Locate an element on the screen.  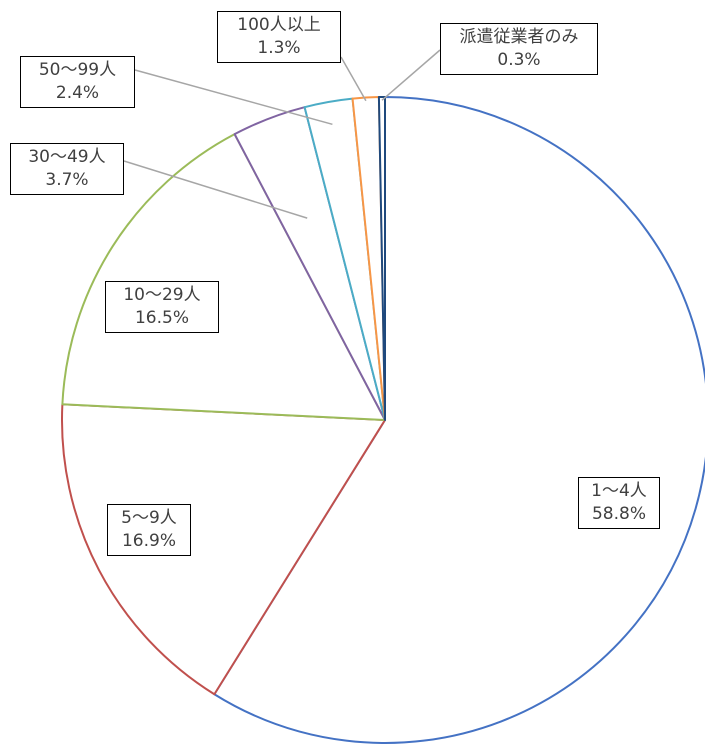
label-50-99-value: 2.4% is located at coordinates (77, 93).